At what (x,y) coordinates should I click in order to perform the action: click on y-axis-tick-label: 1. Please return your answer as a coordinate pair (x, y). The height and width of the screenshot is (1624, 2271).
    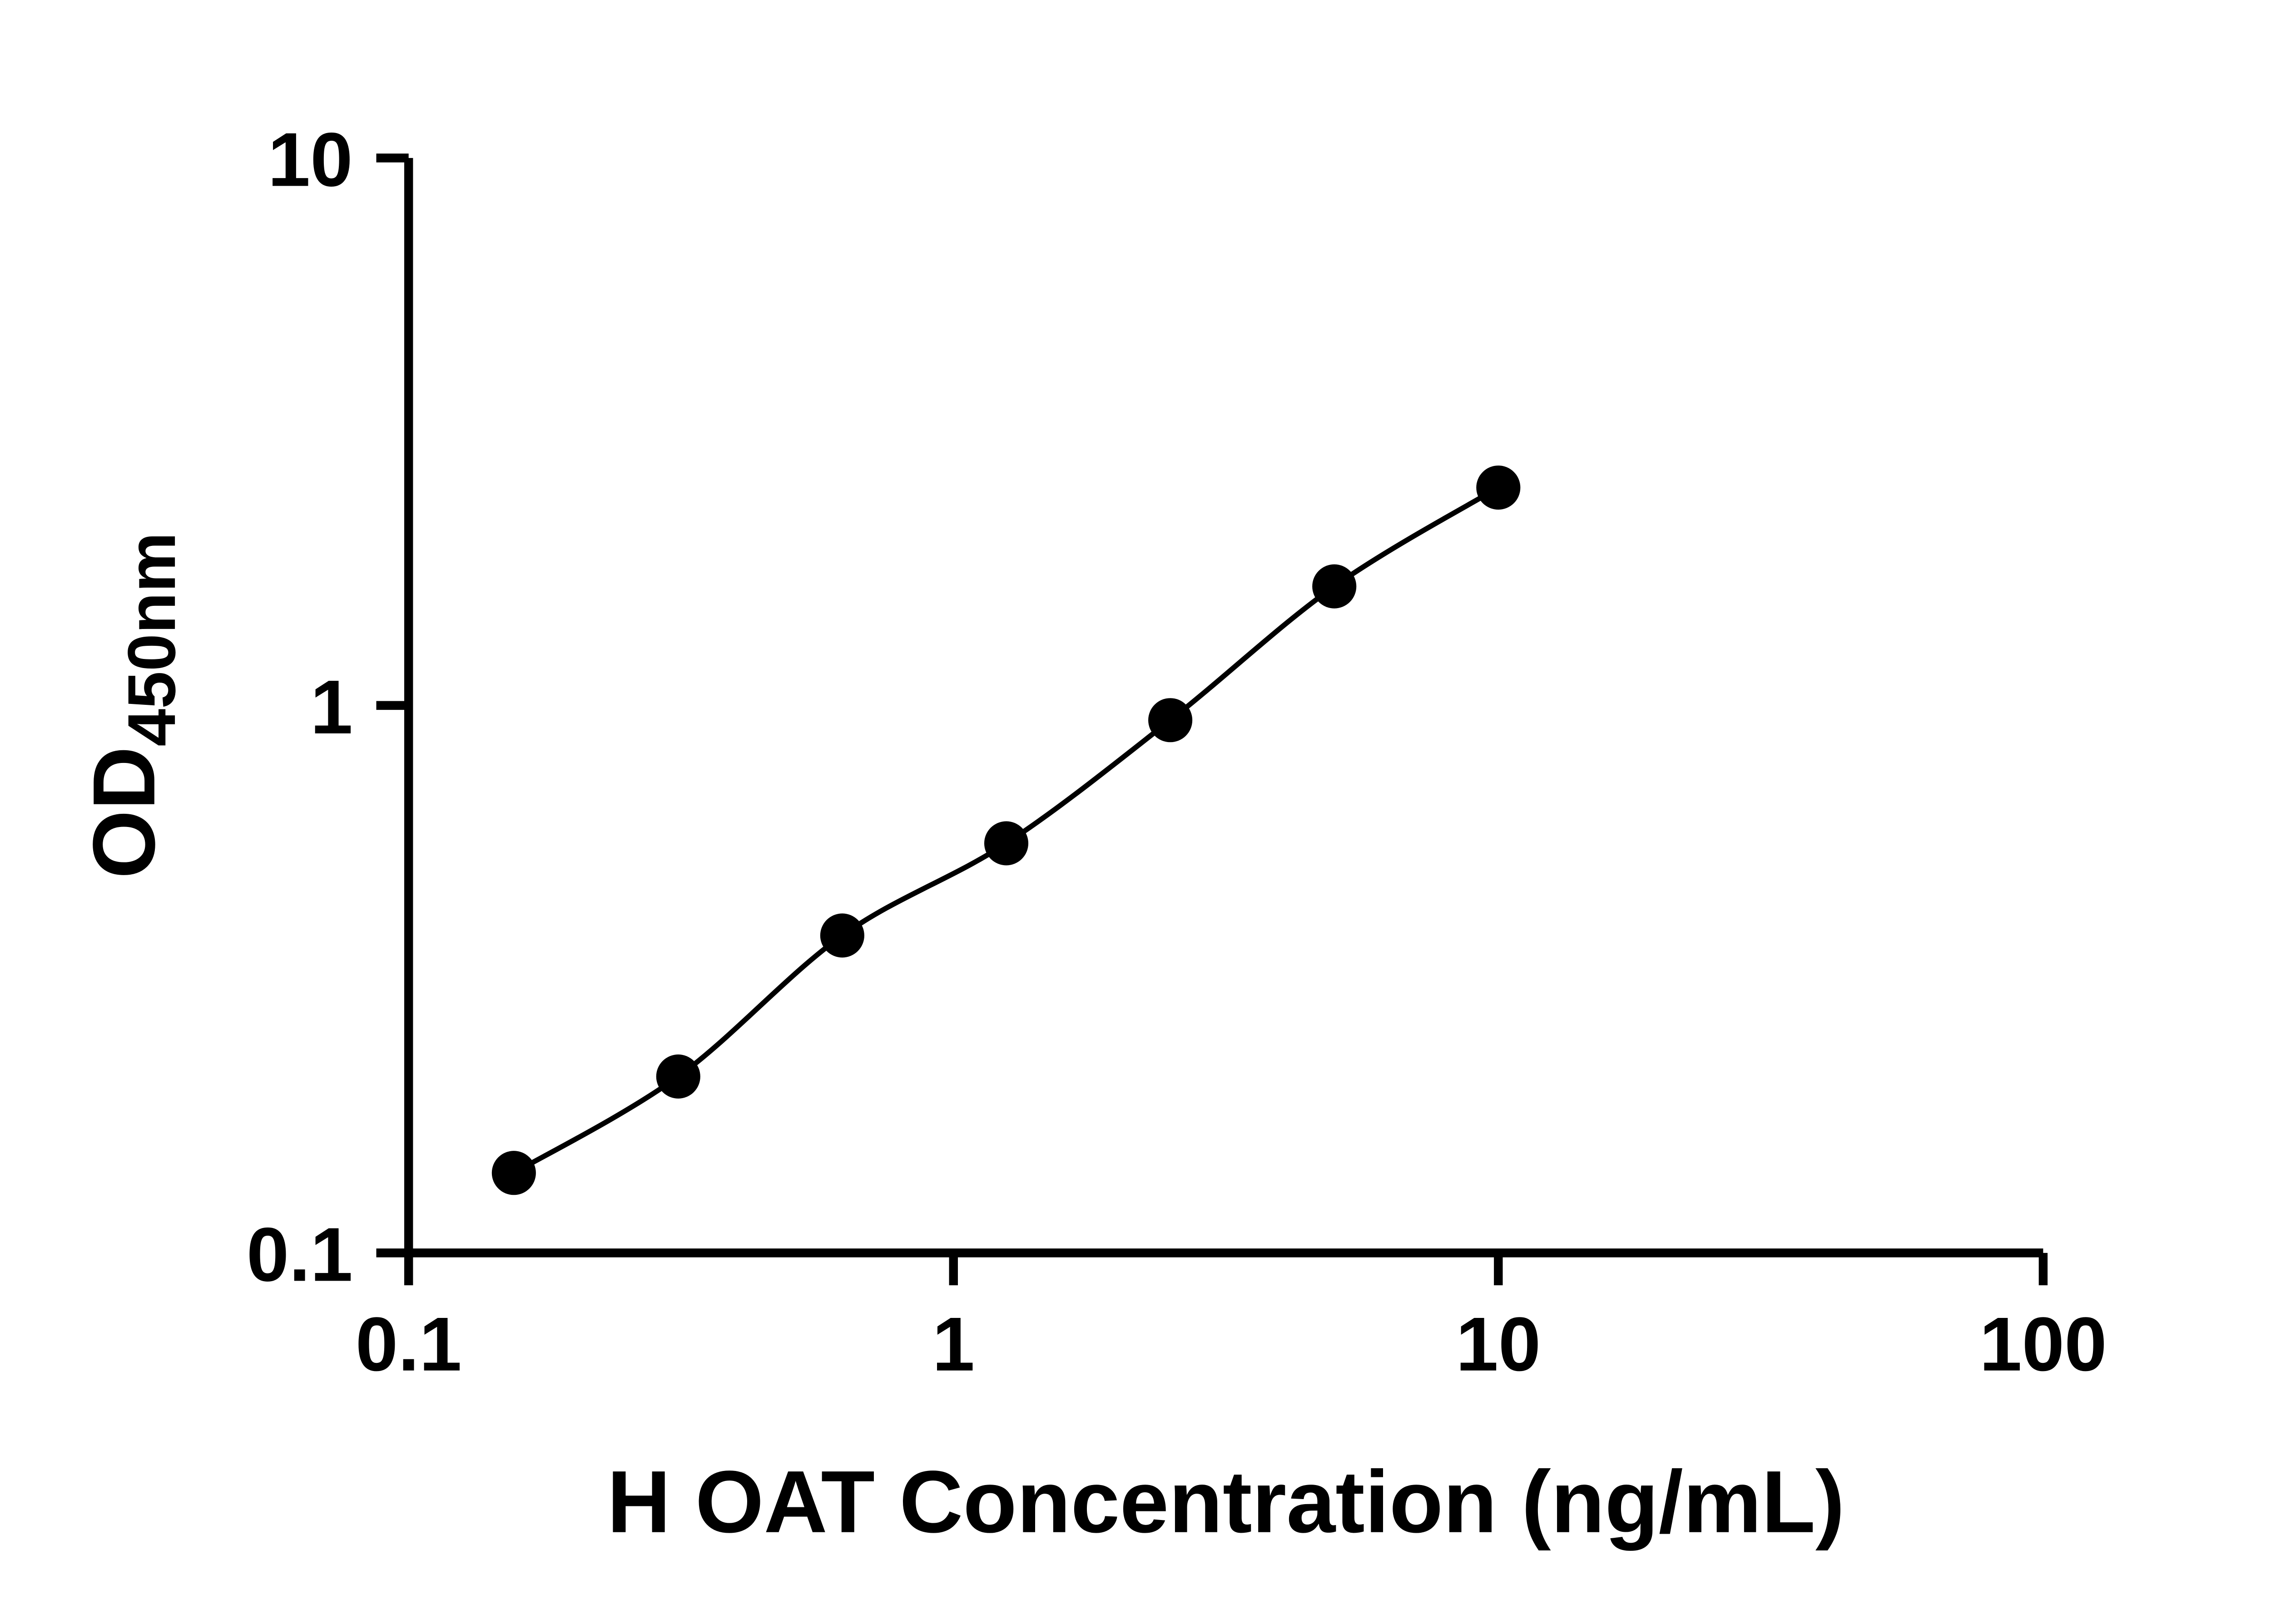
    Looking at the image, I should click on (331, 707).